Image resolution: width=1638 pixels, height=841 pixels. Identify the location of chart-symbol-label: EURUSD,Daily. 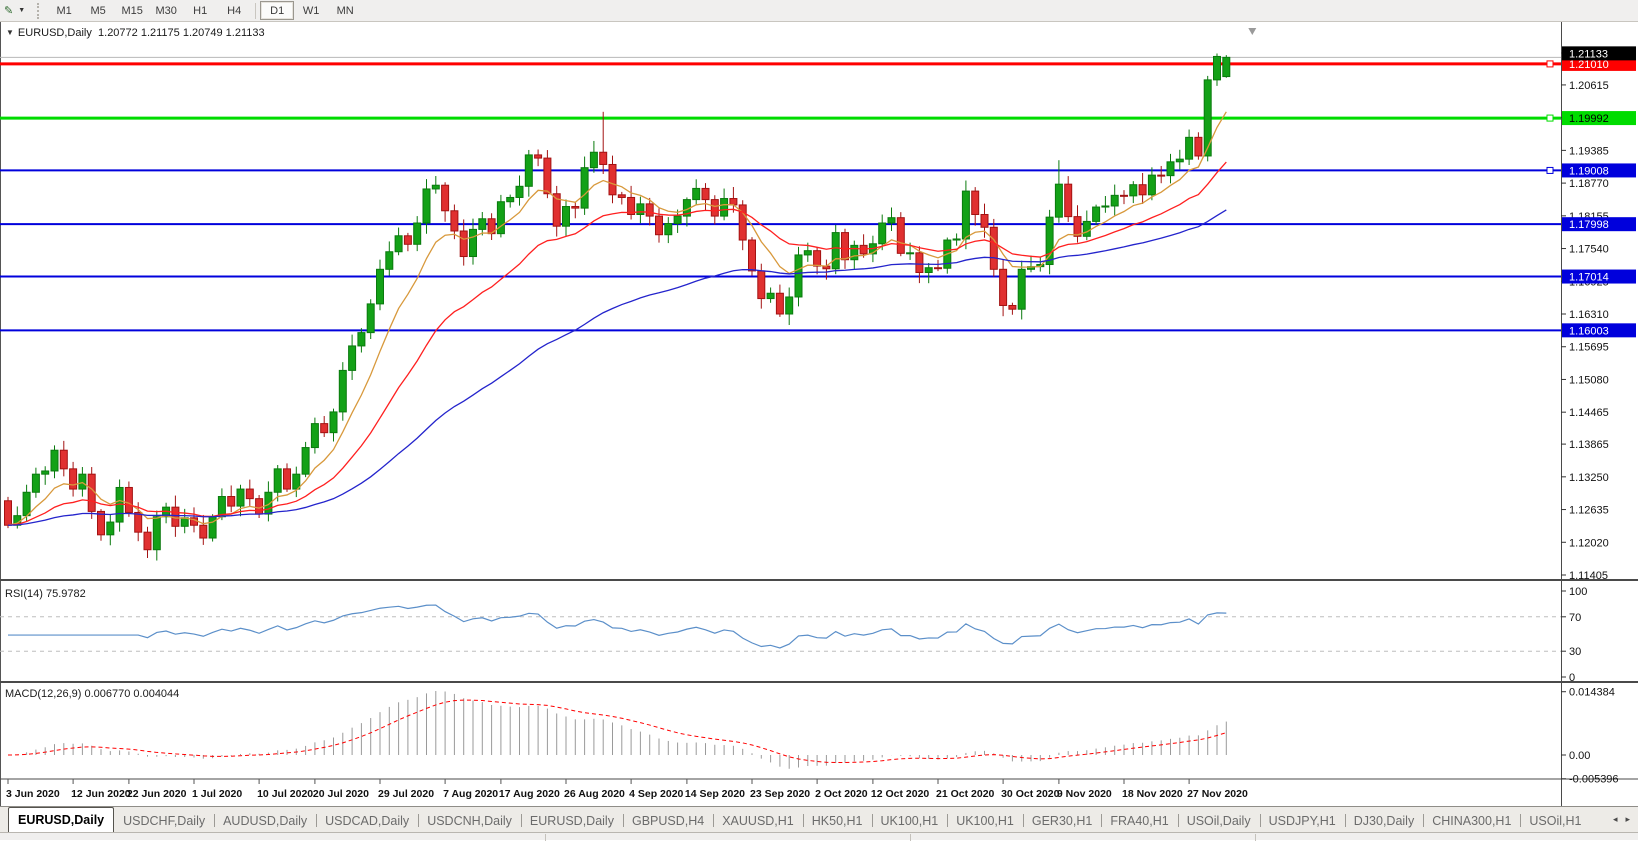
(54, 33).